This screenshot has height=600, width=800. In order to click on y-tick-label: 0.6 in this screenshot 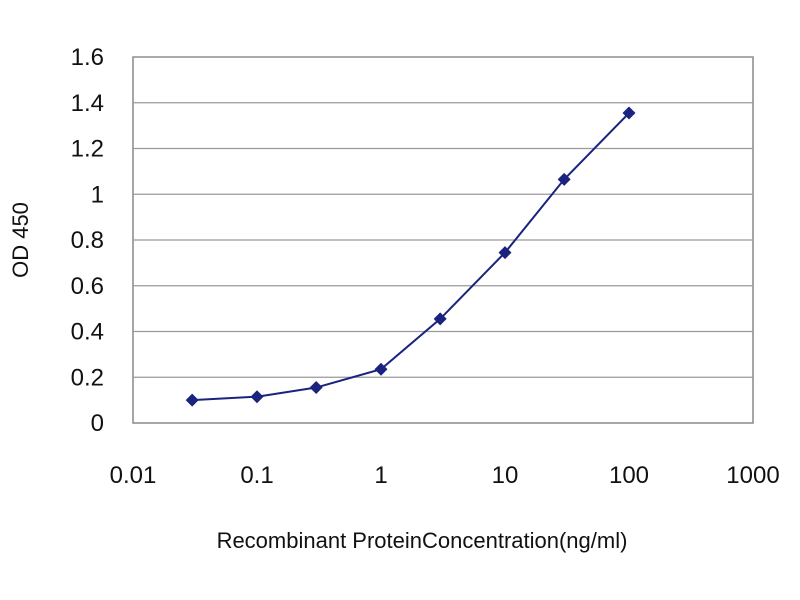, I will do `click(87, 286)`.